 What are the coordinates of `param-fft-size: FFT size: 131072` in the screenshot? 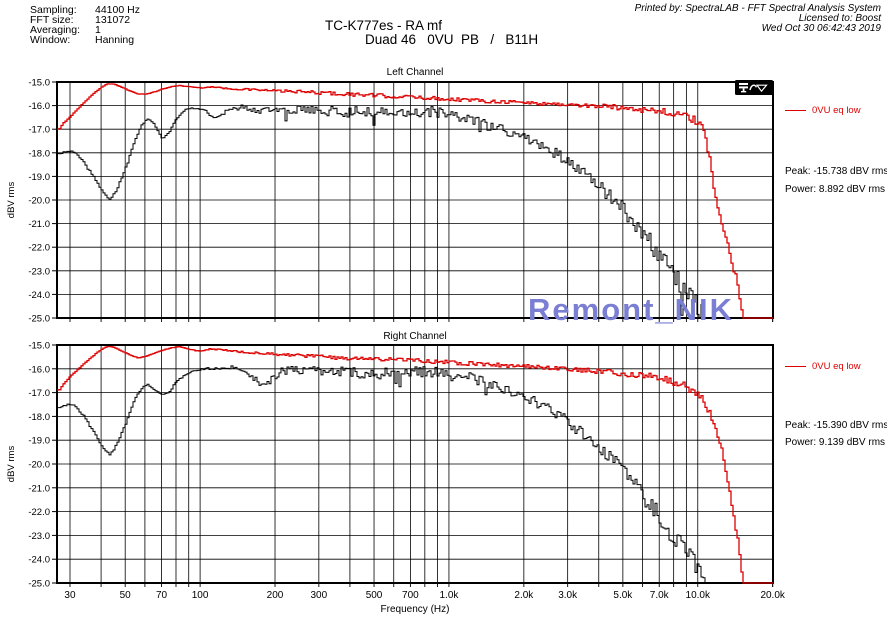 It's located at (85, 20).